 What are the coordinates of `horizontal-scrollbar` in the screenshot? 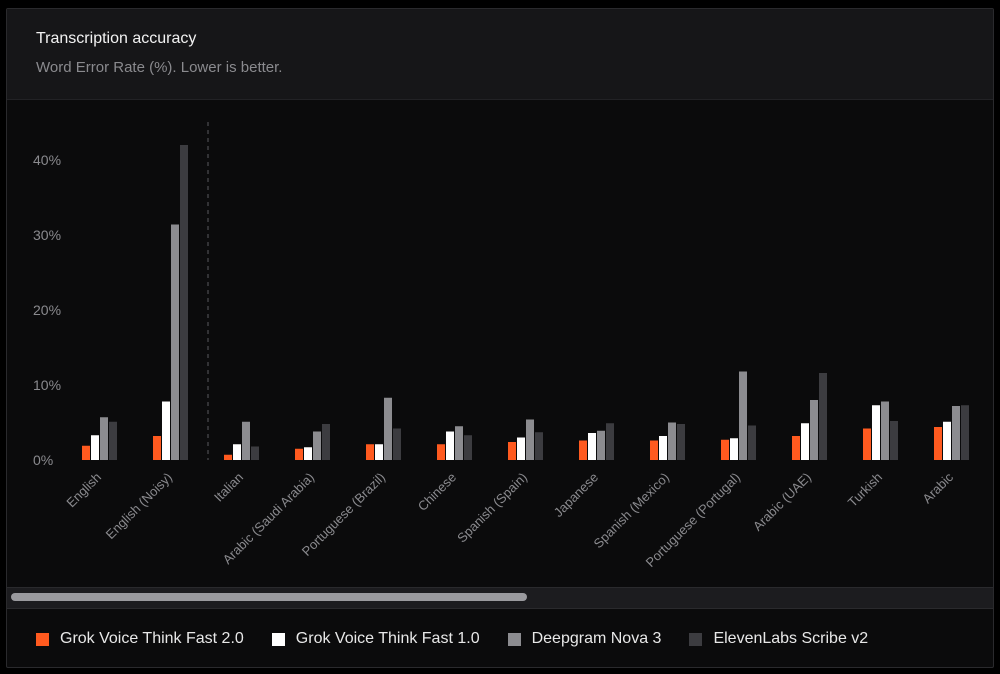 It's located at (500, 598).